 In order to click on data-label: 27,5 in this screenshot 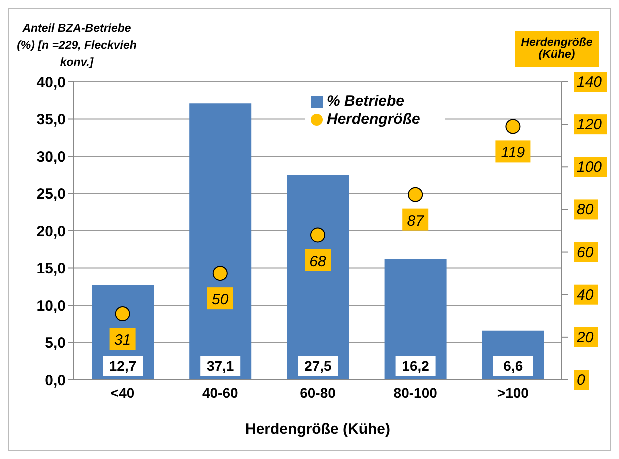, I will do `click(318, 366)`.